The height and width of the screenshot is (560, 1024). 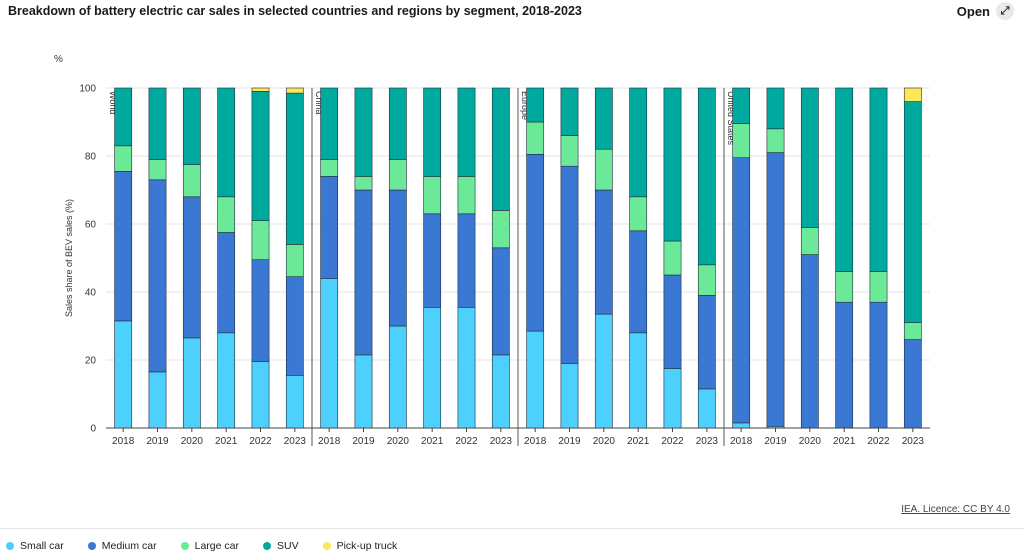 I want to click on legend-item-pickup-truck: Pick-up truck, so click(x=360, y=546).